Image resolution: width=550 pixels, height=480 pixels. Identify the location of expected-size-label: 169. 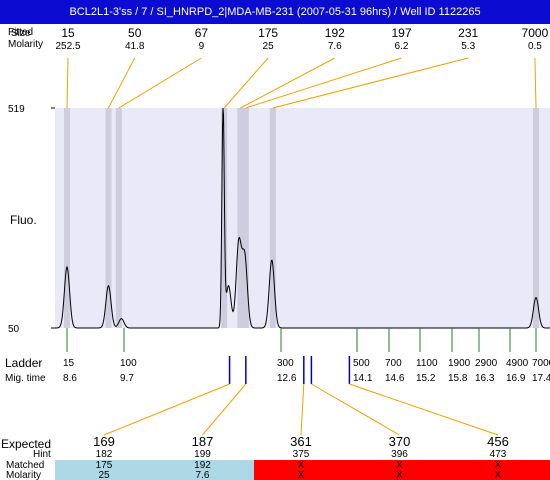
(104, 441).